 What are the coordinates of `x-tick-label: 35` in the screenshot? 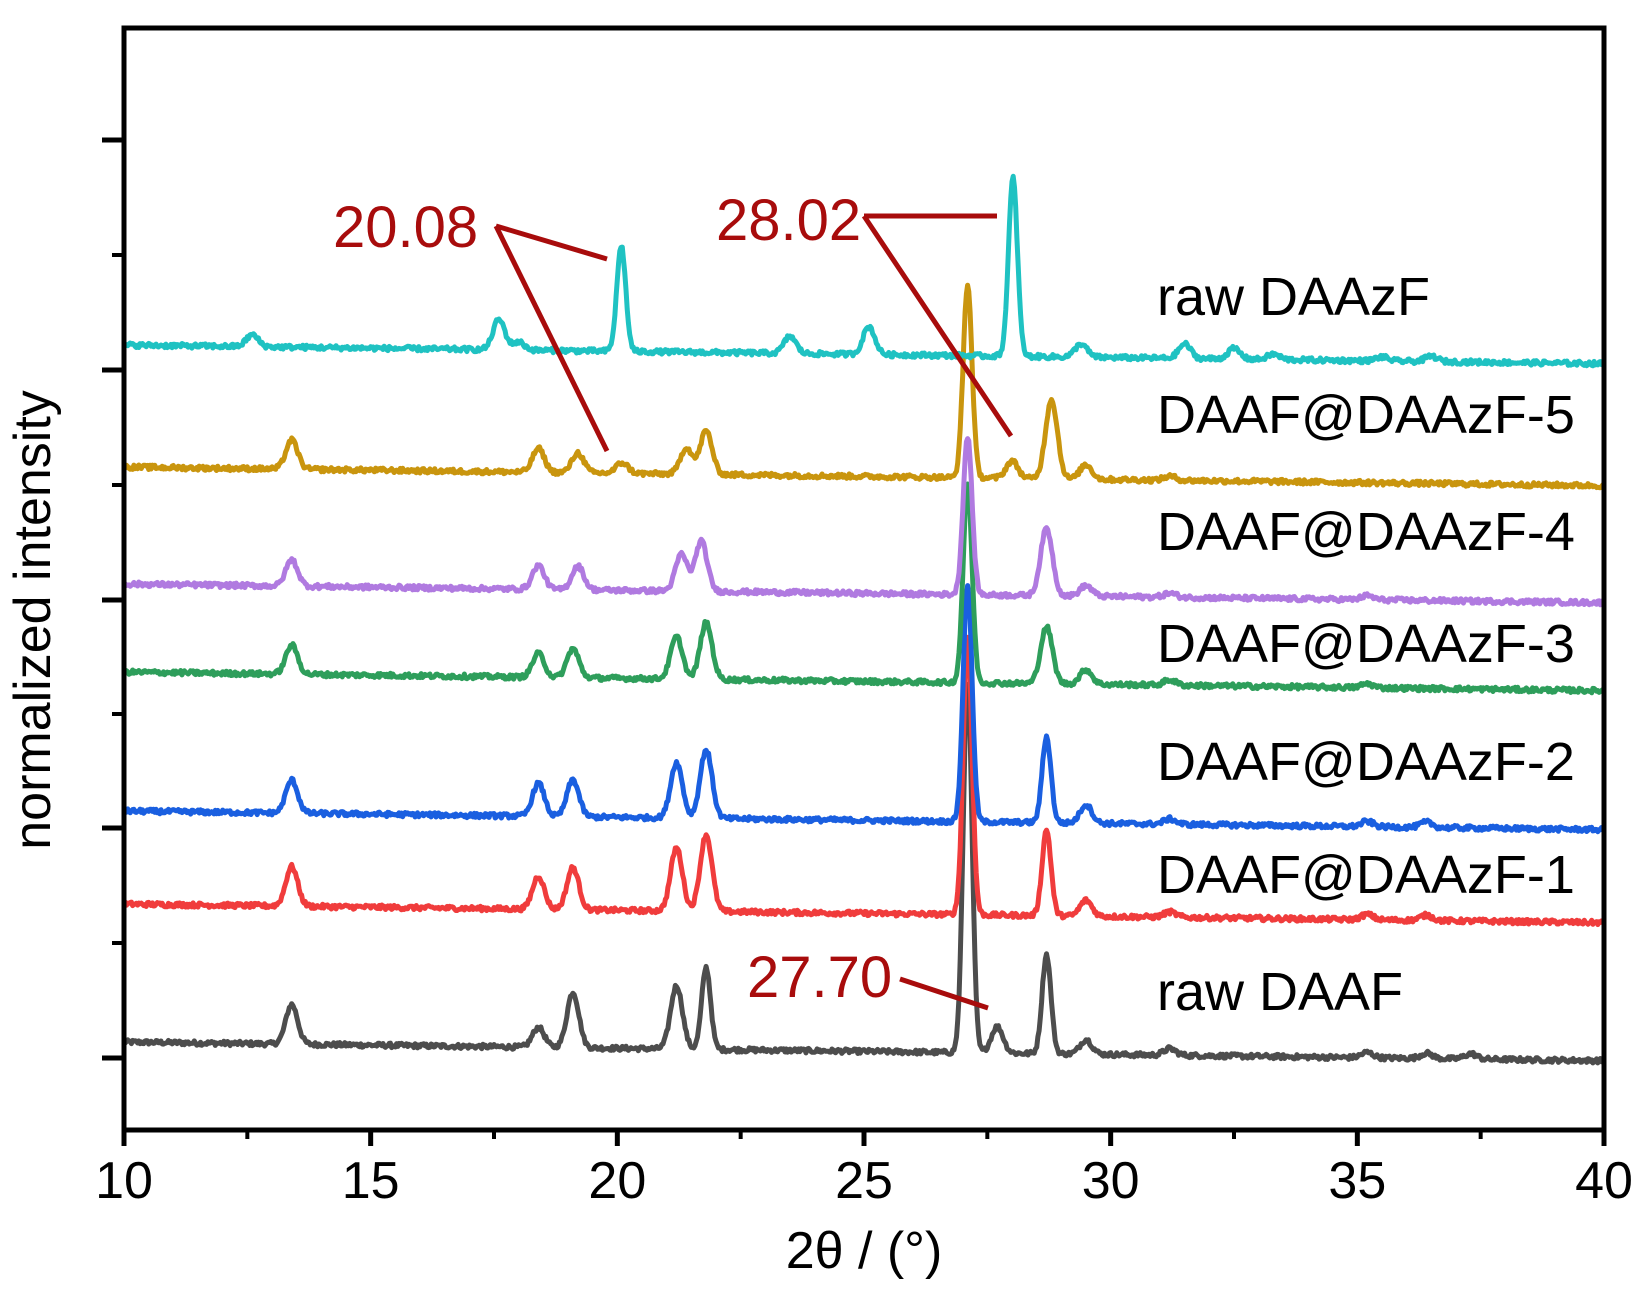 It's located at (1357, 1181).